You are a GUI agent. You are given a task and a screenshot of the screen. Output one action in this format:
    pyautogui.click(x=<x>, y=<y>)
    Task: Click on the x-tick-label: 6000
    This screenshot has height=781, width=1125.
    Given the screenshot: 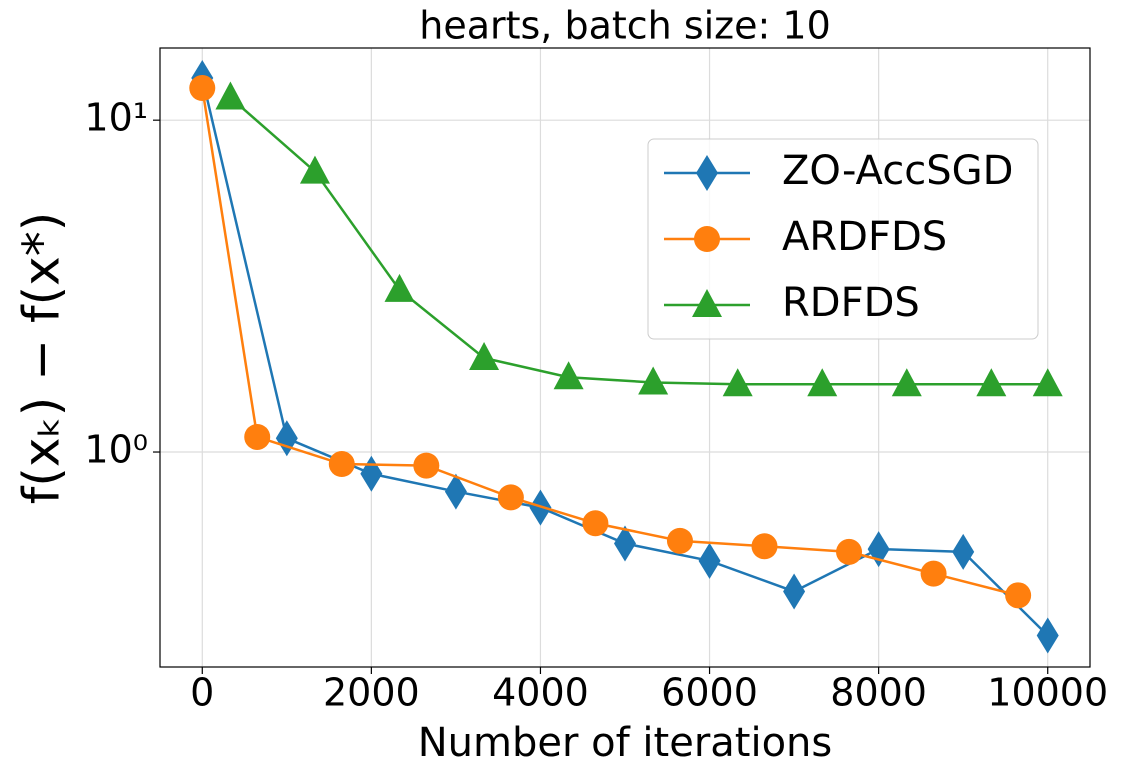 What is the action you would take?
    pyautogui.click(x=709, y=693)
    